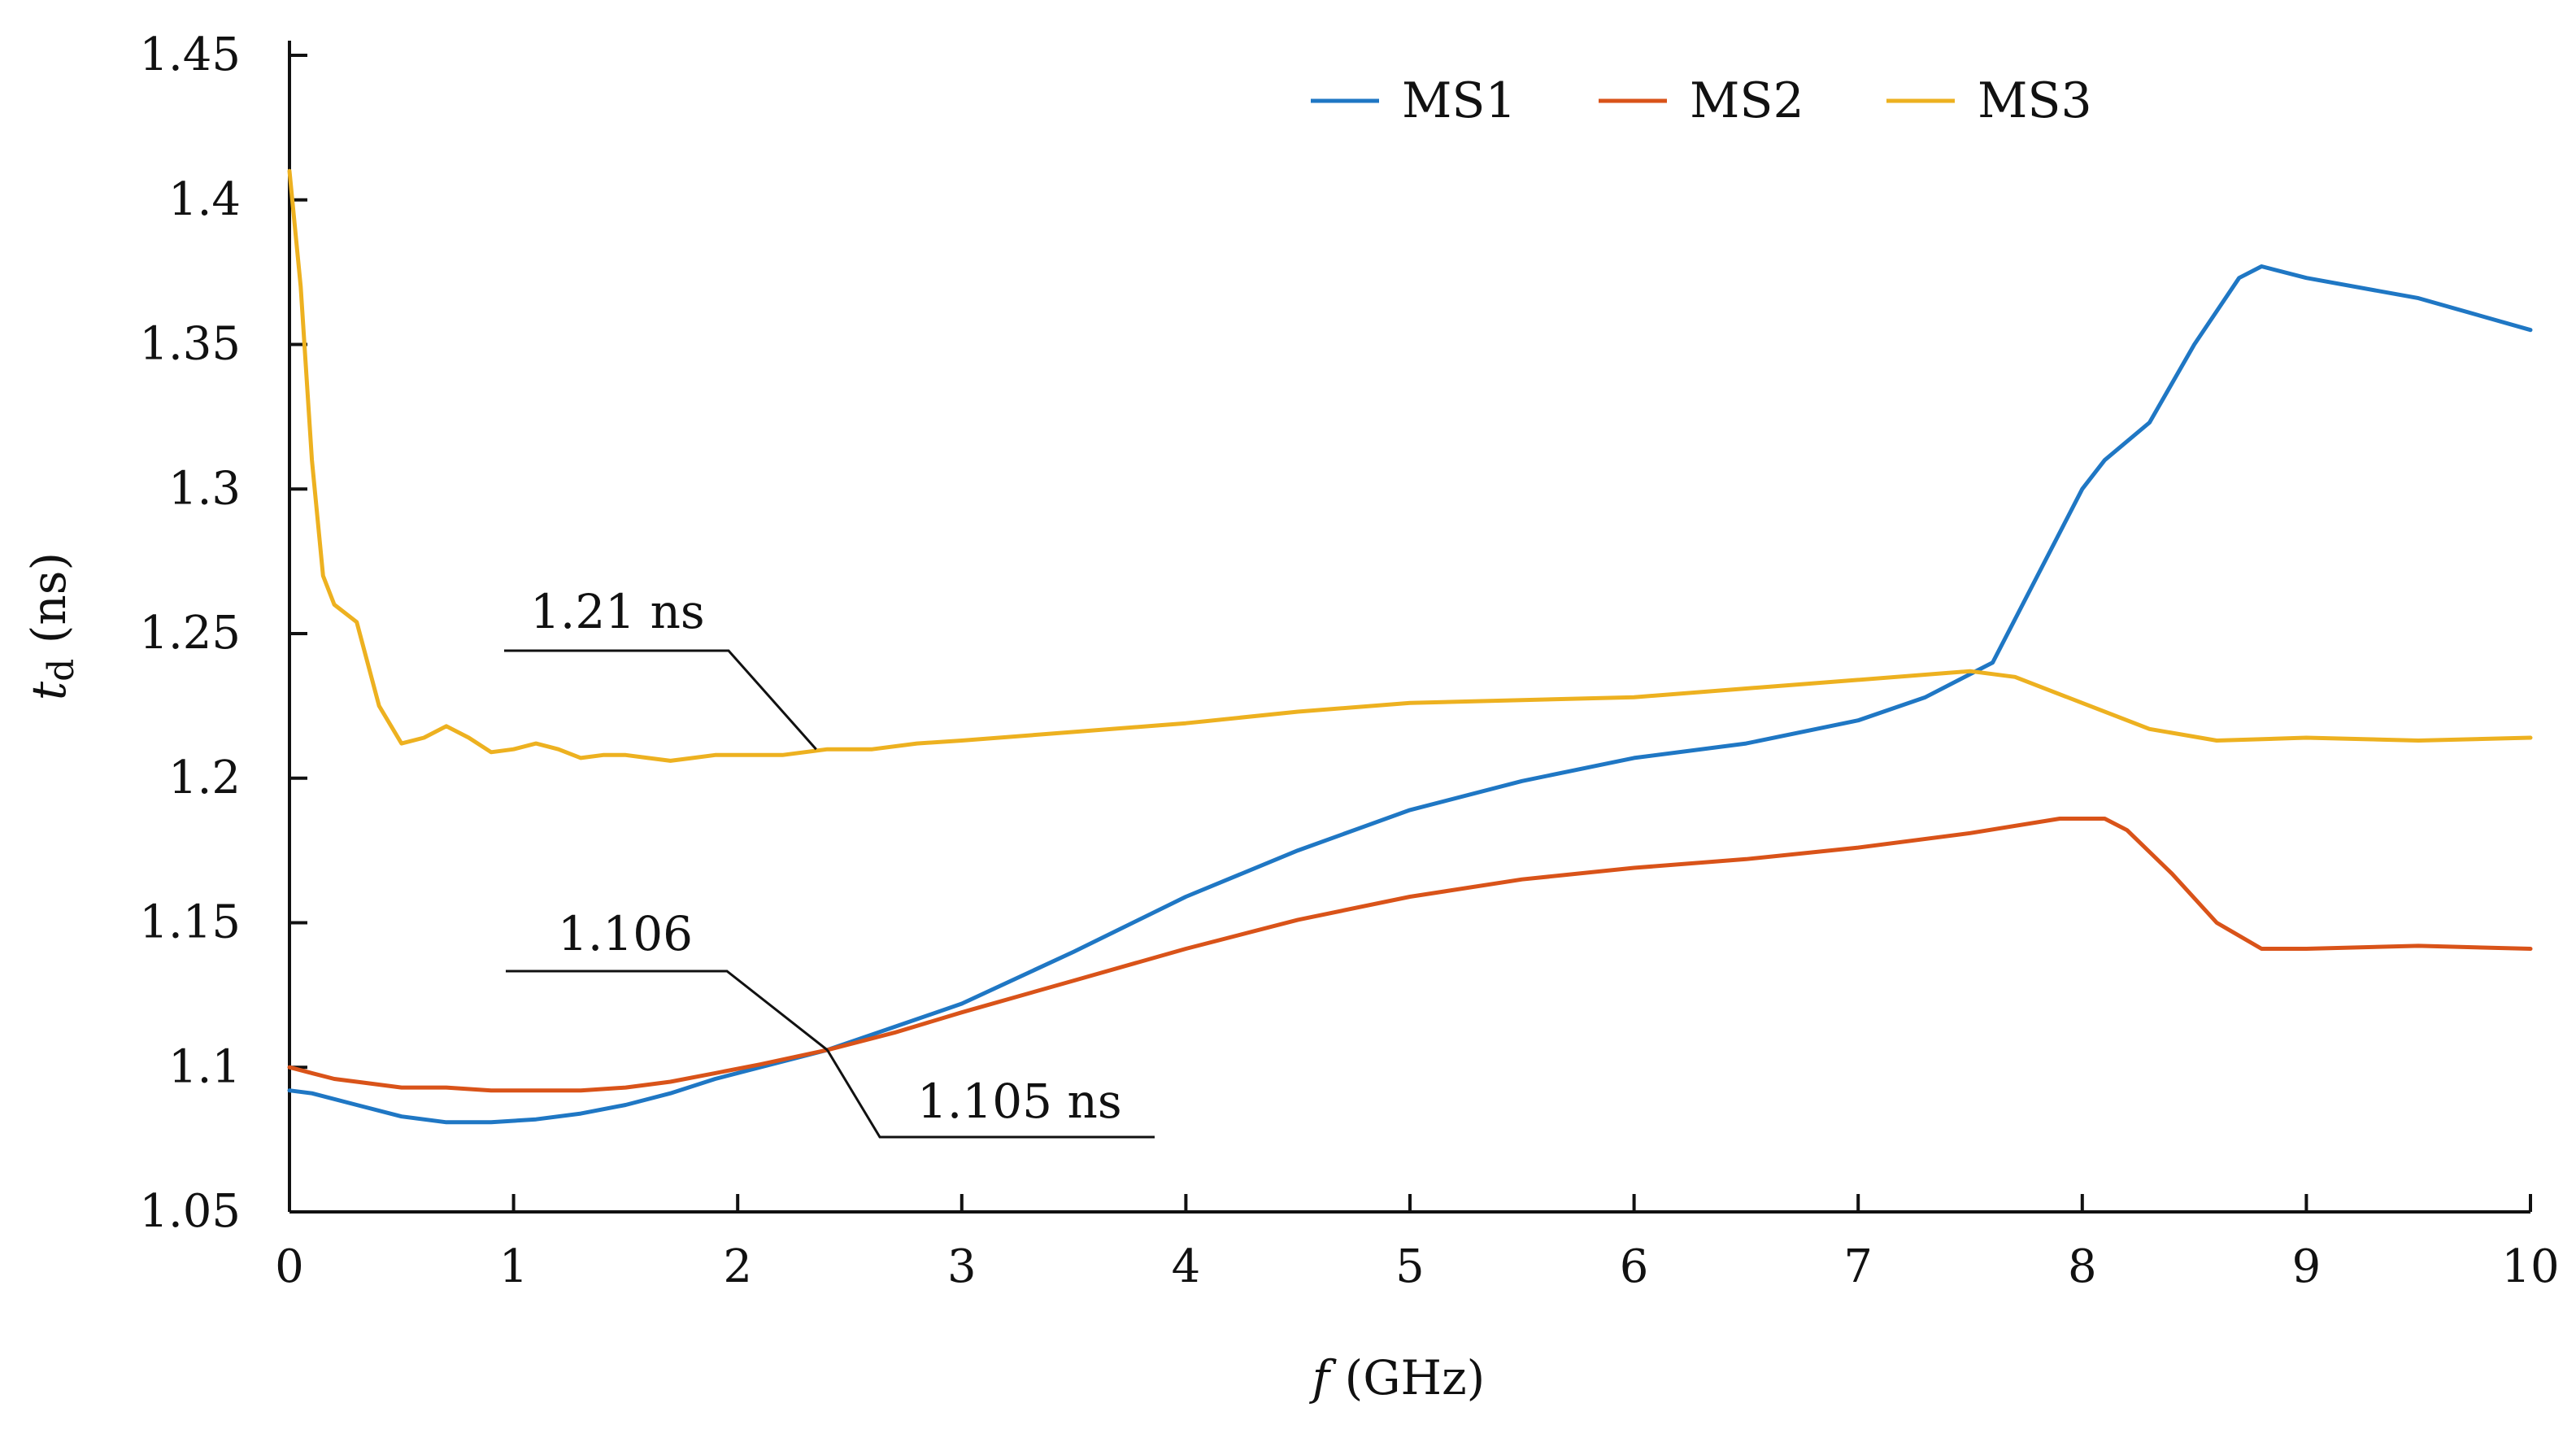 This screenshot has width=2576, height=1438. Describe the element at coordinates (2035, 101) in the screenshot. I see `legend-label-ms3: MS3` at that location.